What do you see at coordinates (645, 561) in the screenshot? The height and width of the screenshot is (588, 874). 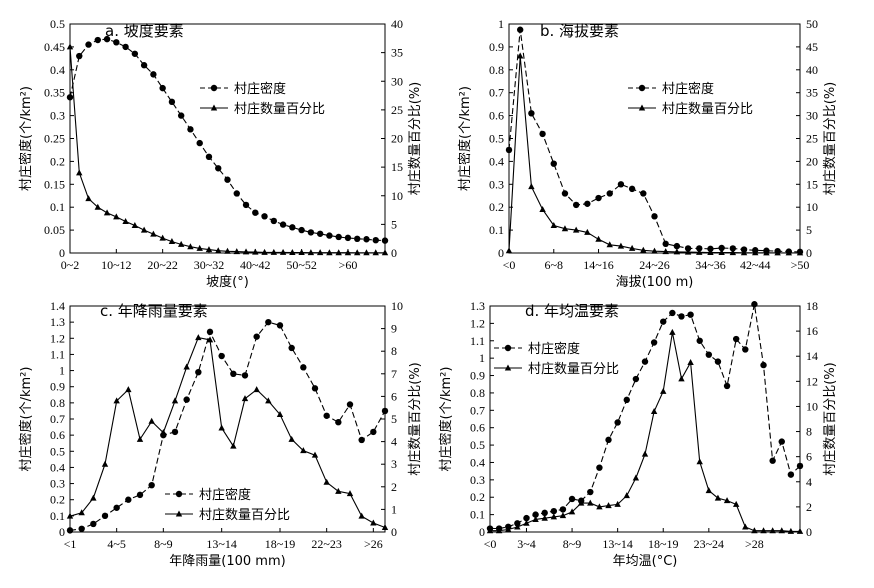 I see `x-axis-label: 年均温(°C)` at bounding box center [645, 561].